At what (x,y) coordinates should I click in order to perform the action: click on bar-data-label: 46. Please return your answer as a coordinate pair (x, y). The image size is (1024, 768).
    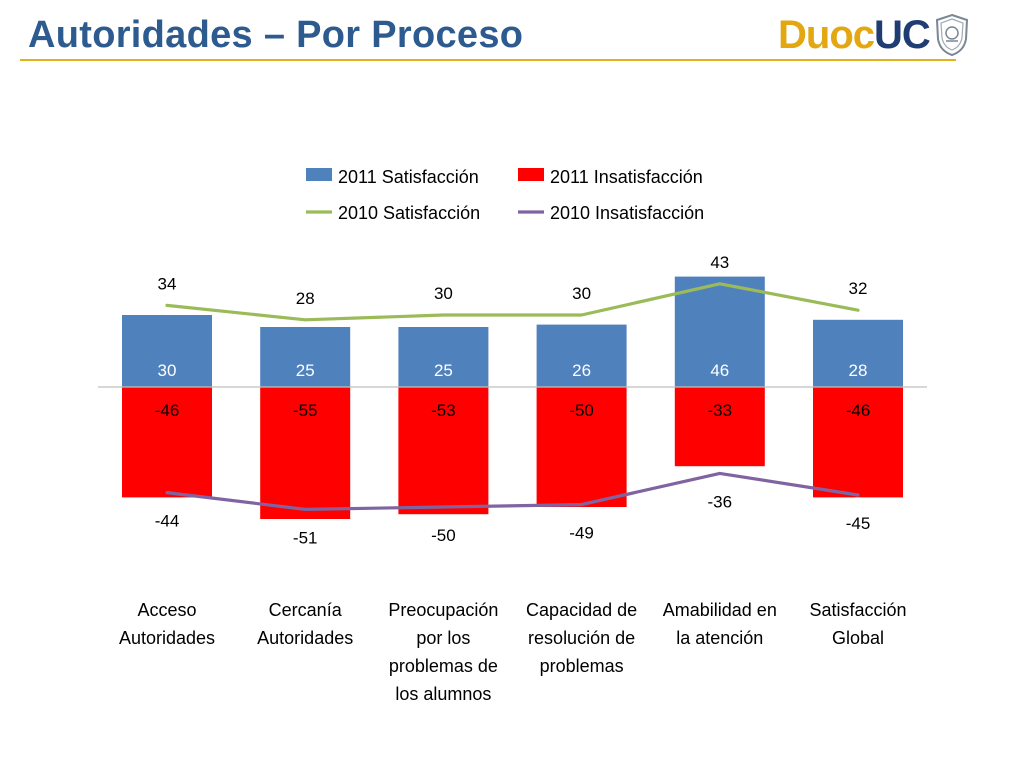
    Looking at the image, I should click on (719, 370).